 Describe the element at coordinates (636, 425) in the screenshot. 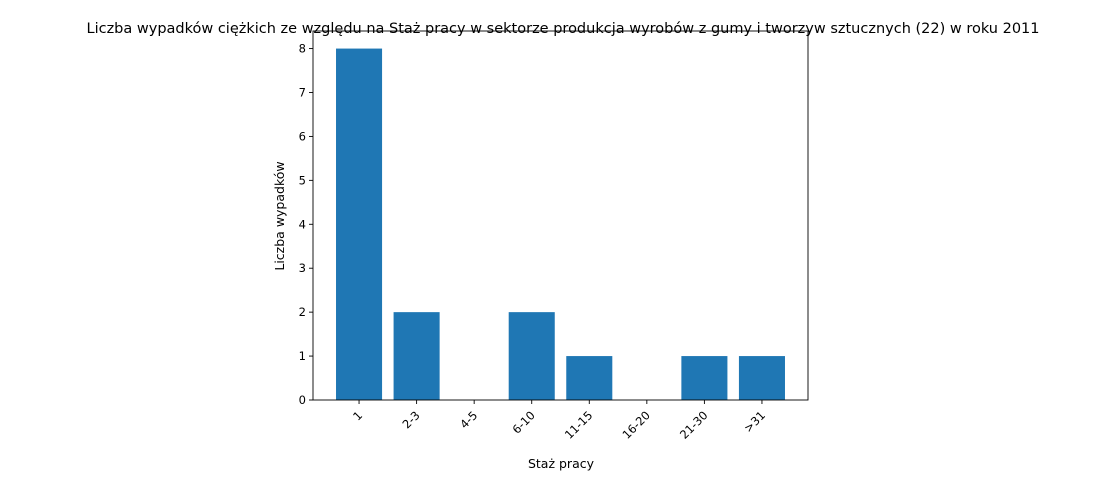

I see `x-tick-label: 16-20` at that location.